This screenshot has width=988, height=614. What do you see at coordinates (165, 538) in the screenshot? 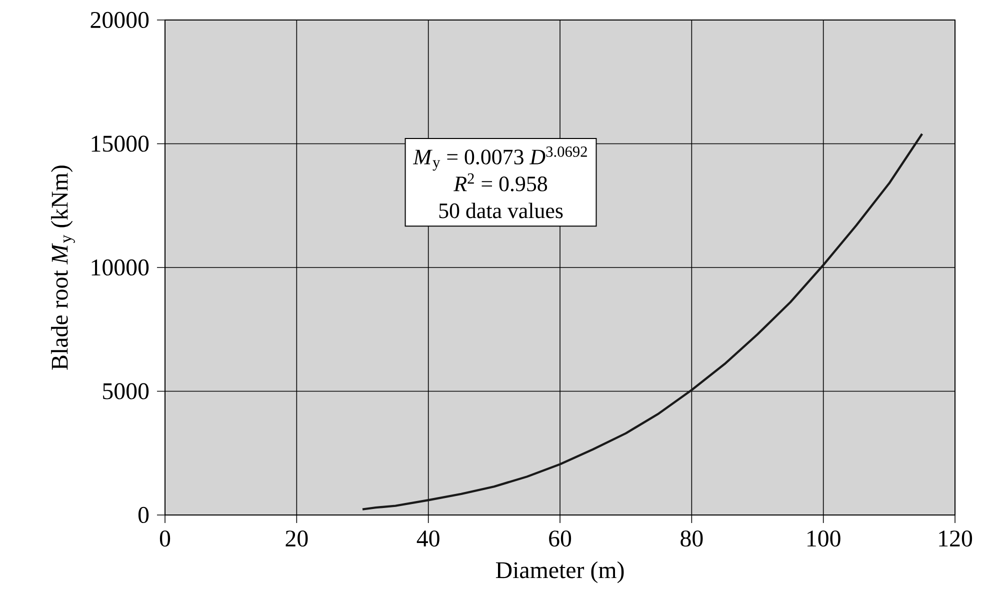
I see `x-tick-label: 0` at bounding box center [165, 538].